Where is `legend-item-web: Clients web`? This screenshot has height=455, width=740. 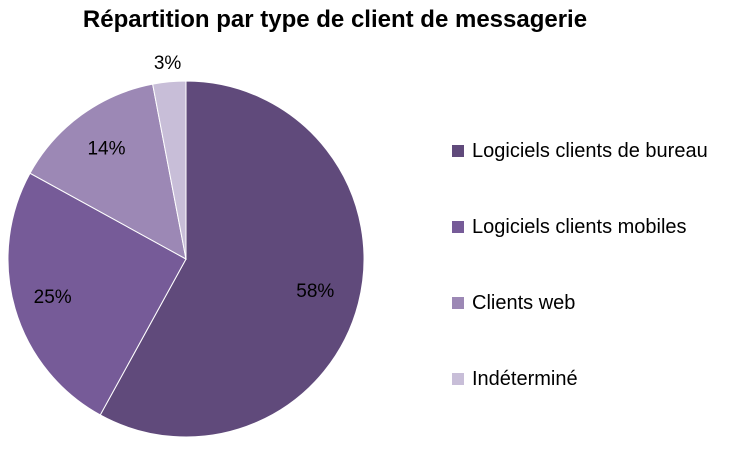
legend-item-web: Clients web is located at coordinates (580, 303).